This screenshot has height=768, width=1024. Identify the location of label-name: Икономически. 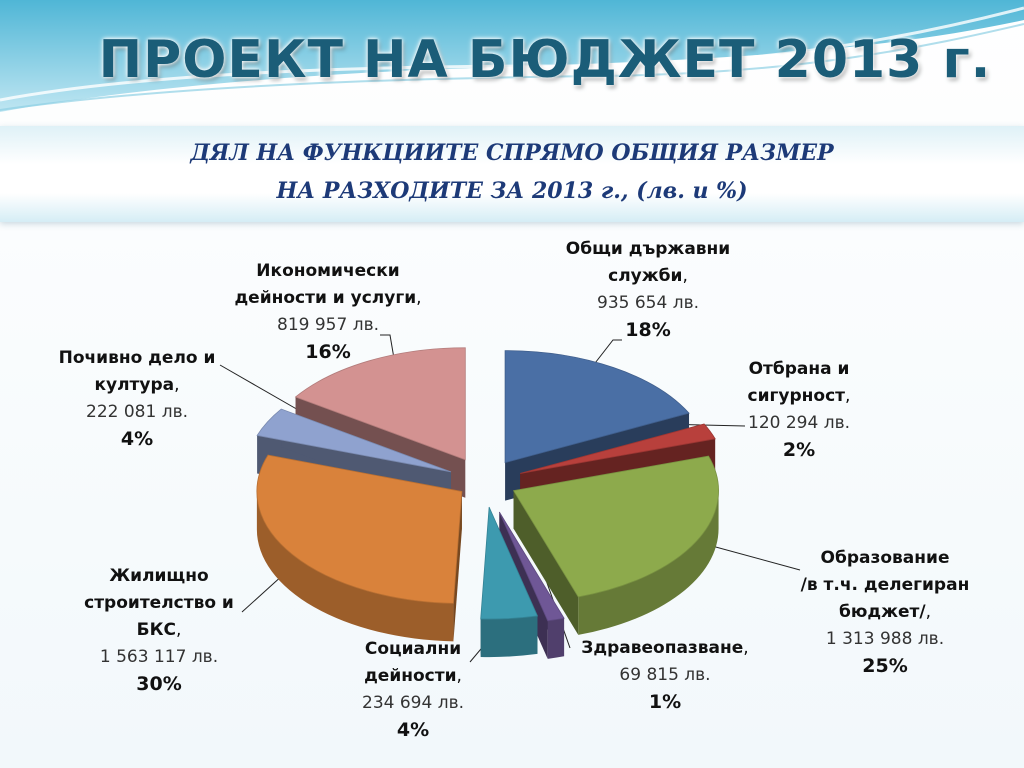
(328, 271).